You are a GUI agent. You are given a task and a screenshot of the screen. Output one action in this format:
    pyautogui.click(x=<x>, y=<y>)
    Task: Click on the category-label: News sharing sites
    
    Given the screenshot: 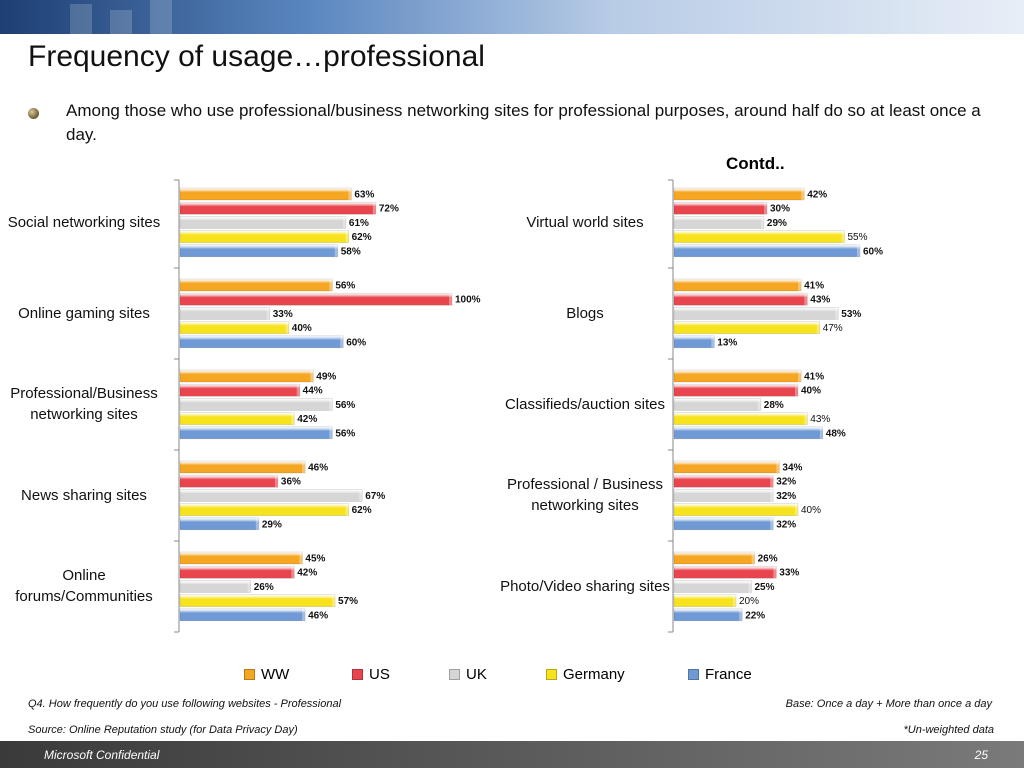 What is the action you would take?
    pyautogui.click(x=84, y=495)
    